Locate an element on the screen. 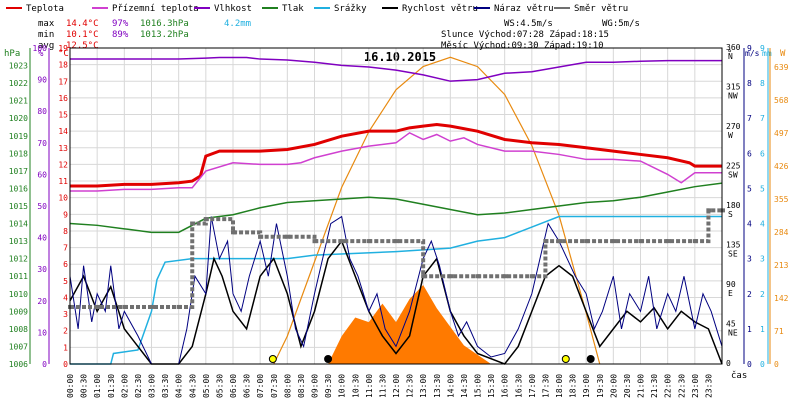 This screenshot has height=400, width=800. legend-label-5: Rychlost větru is located at coordinates (440, 9).